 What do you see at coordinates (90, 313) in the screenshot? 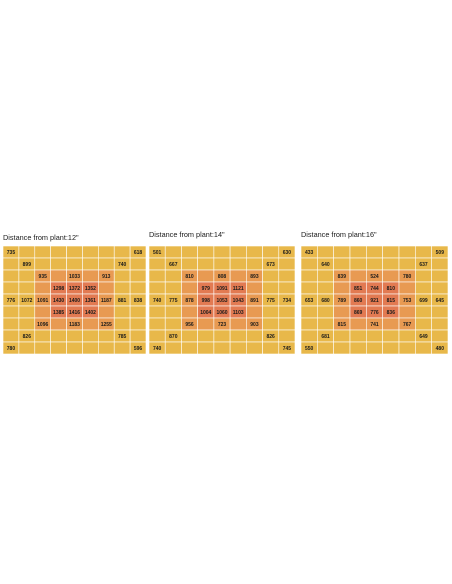
I see `cell-value-label: 1402` at bounding box center [90, 313].